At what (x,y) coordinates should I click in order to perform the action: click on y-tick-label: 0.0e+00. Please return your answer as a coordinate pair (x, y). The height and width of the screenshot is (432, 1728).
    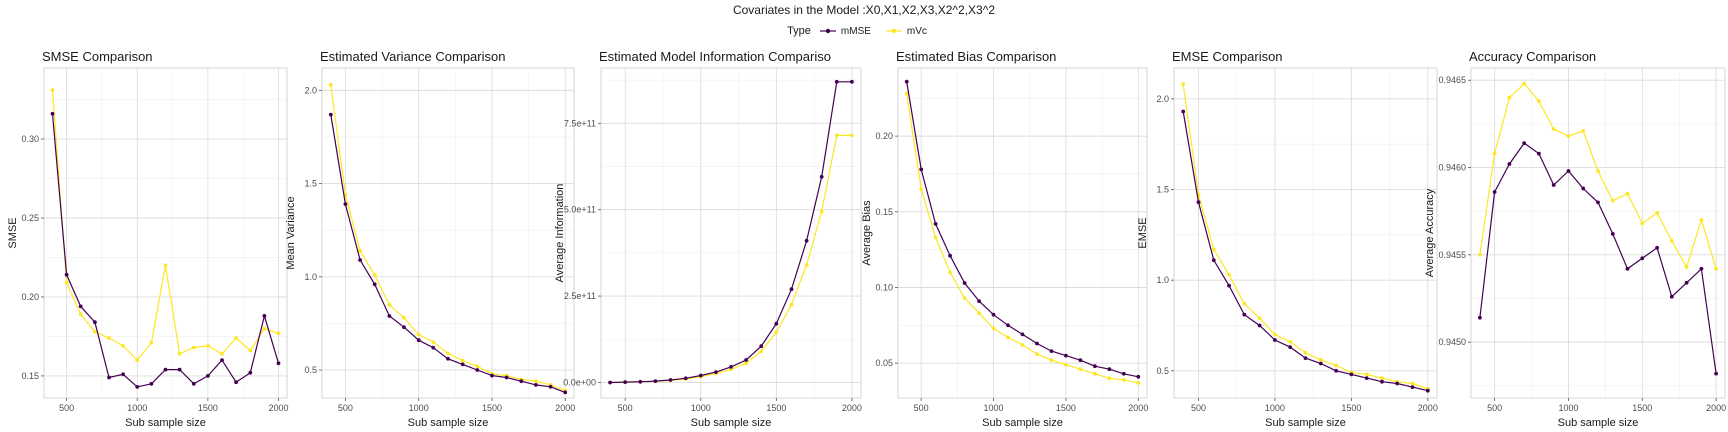
    Looking at the image, I should click on (579, 382).